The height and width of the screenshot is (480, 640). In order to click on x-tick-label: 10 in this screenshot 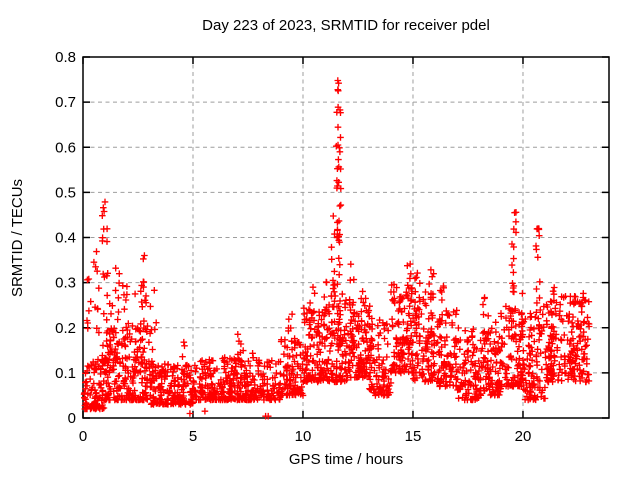, I will do `click(303, 436)`.